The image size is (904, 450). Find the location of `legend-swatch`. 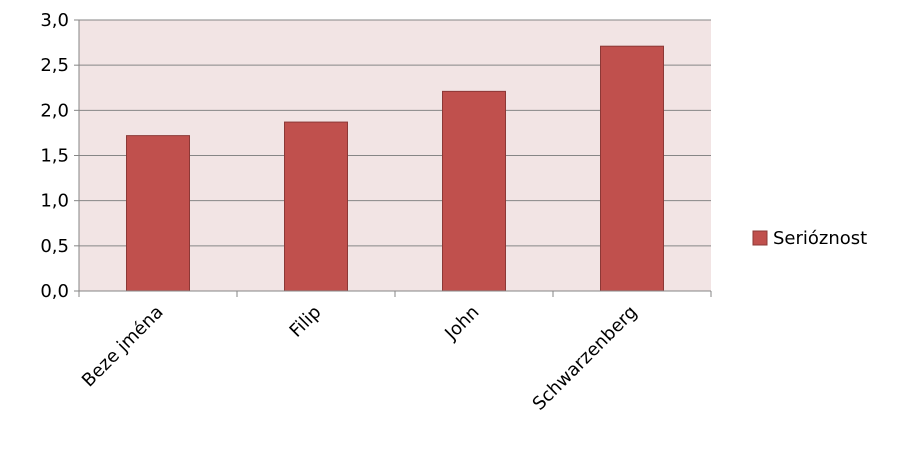

legend-swatch is located at coordinates (760, 238).